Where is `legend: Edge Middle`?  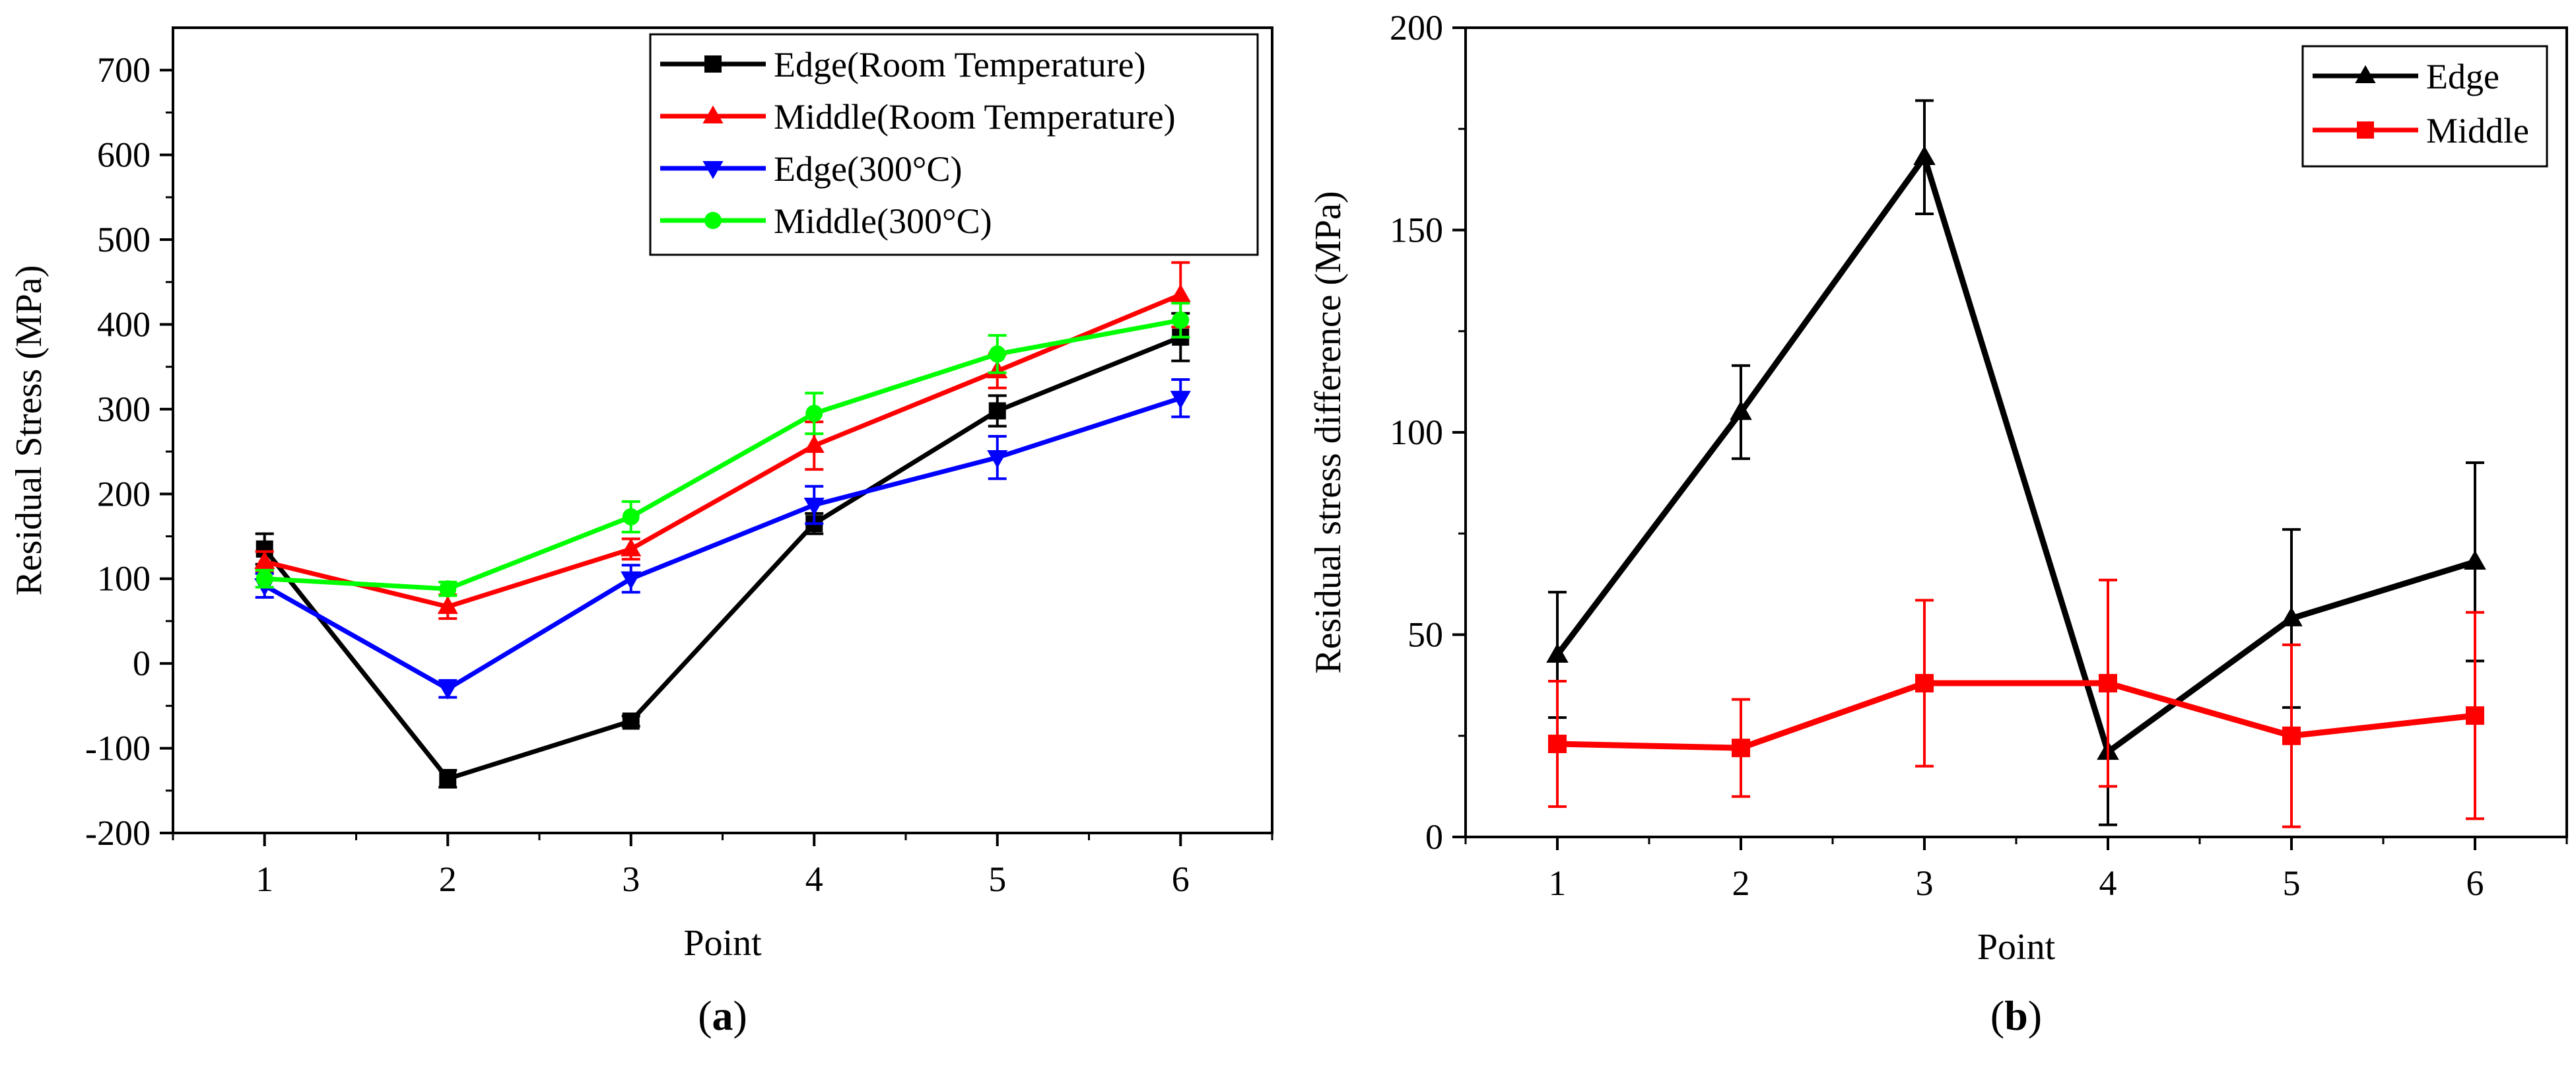
legend: Edge Middle is located at coordinates (2425, 106).